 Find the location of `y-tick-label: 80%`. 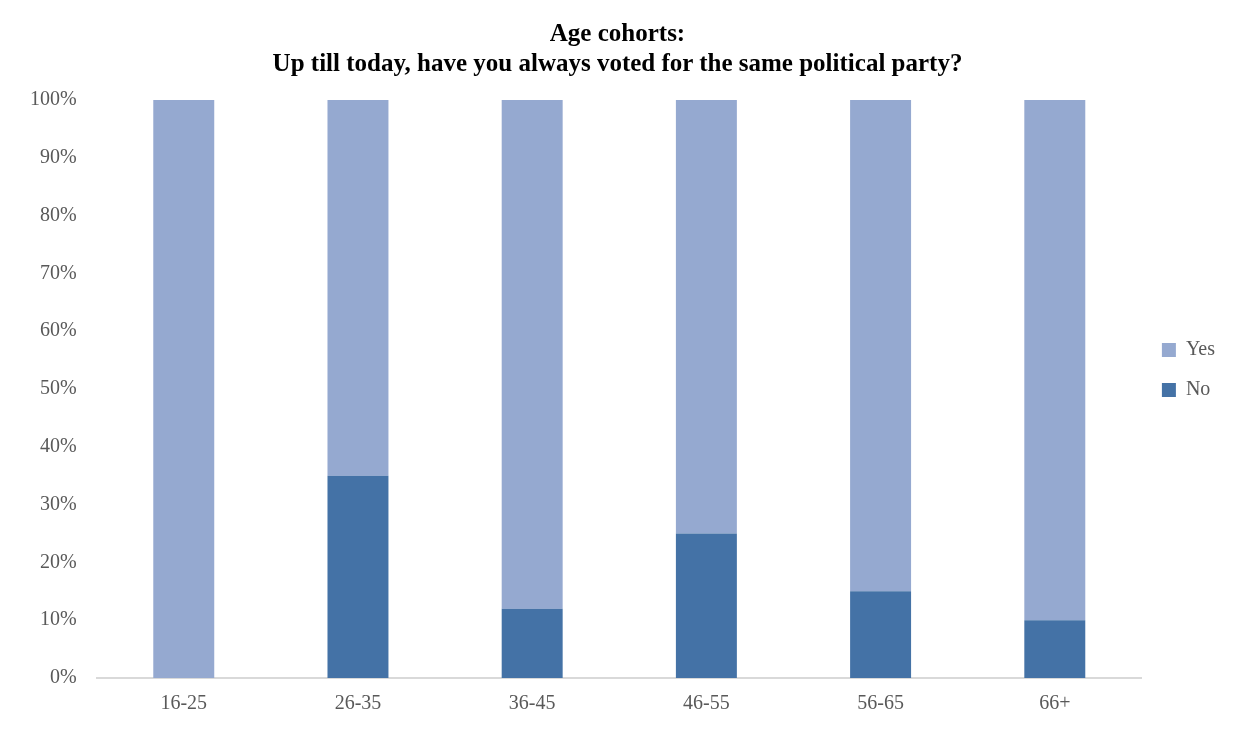

y-tick-label: 80% is located at coordinates (58, 213).